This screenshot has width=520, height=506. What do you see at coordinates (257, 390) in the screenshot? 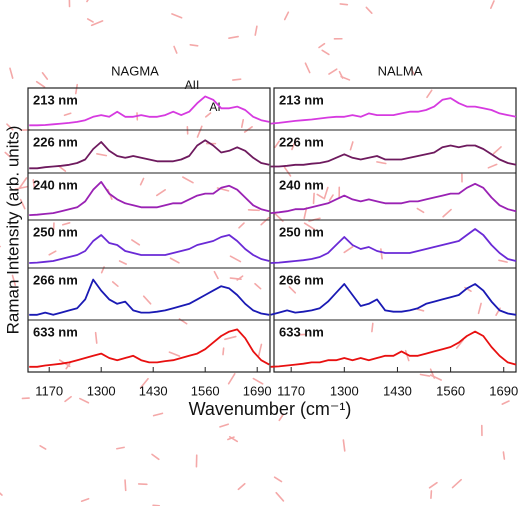
I see `x-tick-label: 1690` at bounding box center [257, 390].